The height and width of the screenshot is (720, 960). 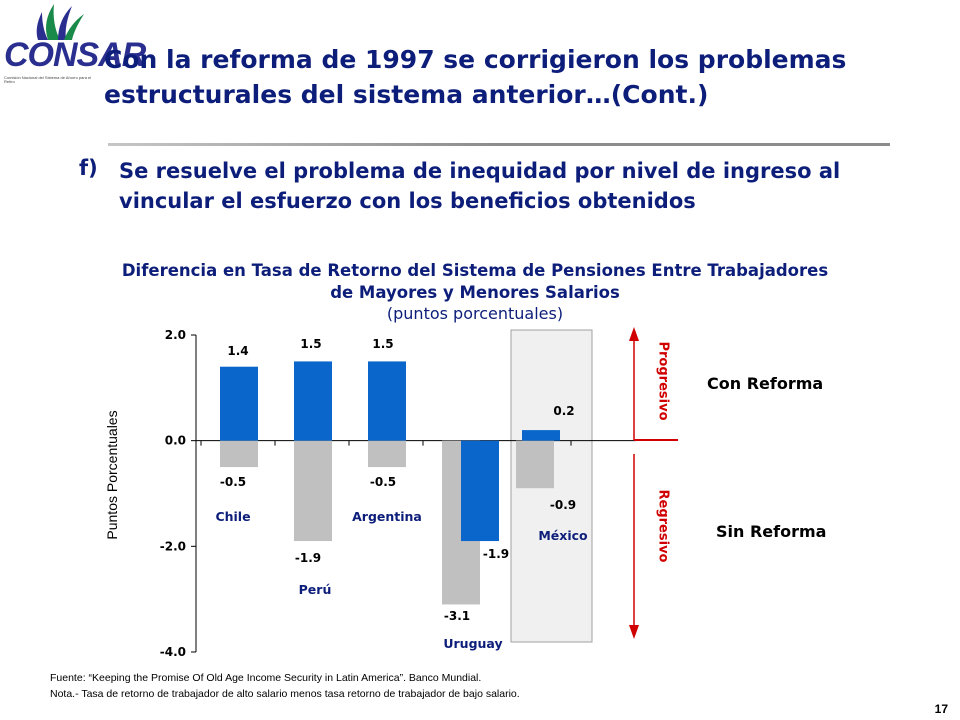 What do you see at coordinates (563, 411) in the screenshot?
I see `data-label-con-reforma: 0.2` at bounding box center [563, 411].